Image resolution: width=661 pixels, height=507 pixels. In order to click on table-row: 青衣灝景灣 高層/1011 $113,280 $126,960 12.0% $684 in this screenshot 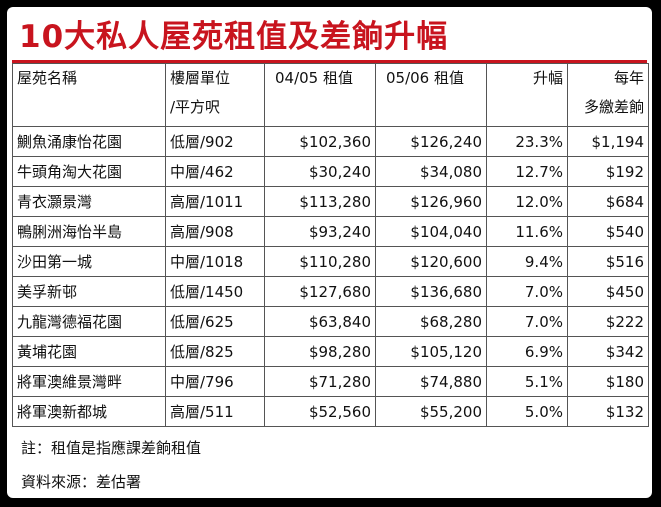, I will do `click(330, 201)`.